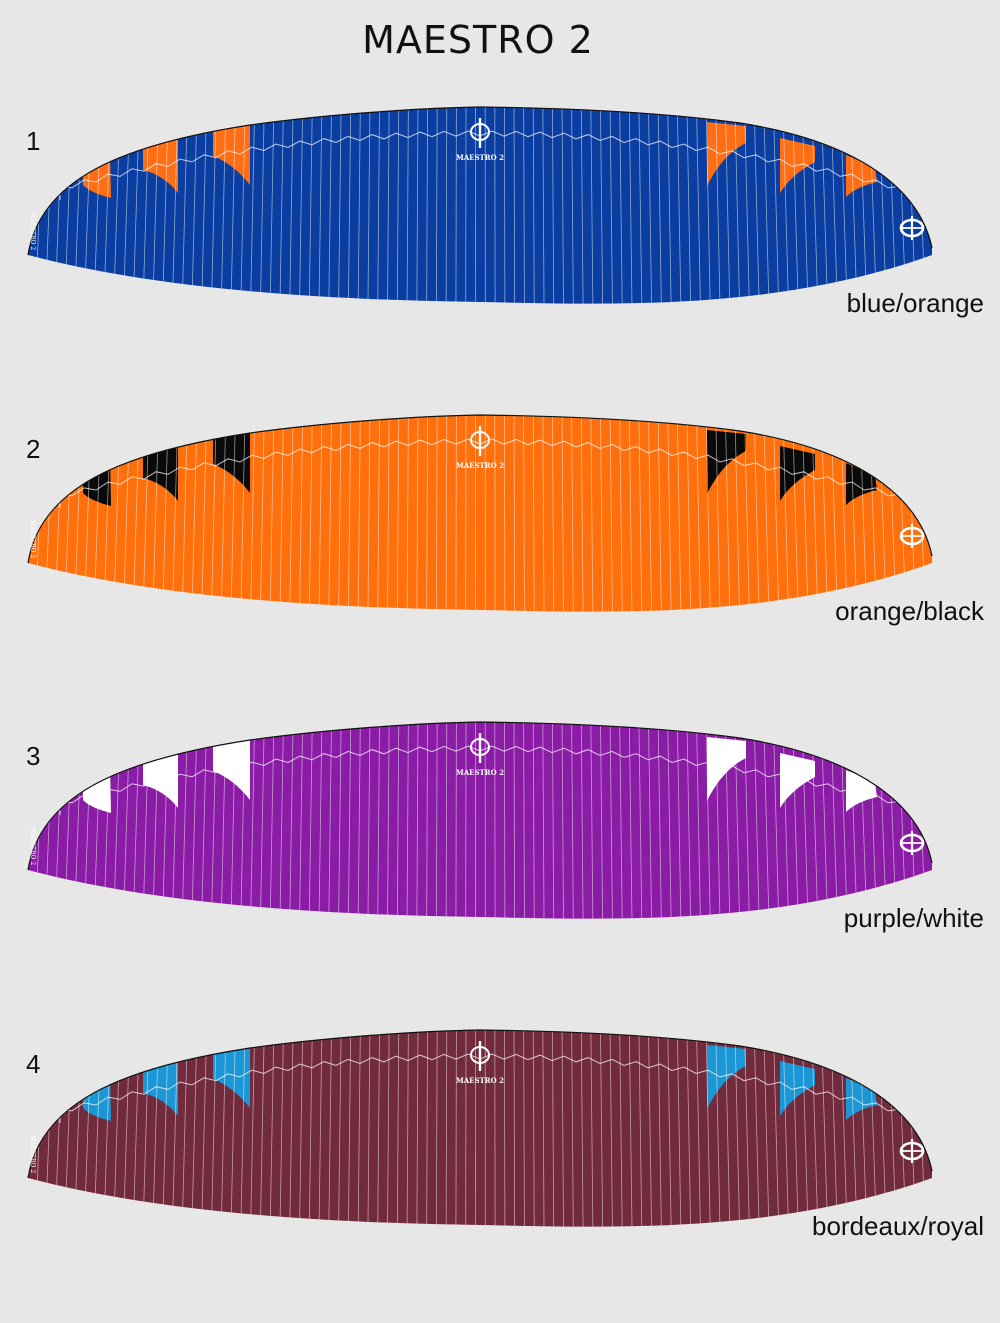  I want to click on variant-color-name: orange/black, so click(909, 611).